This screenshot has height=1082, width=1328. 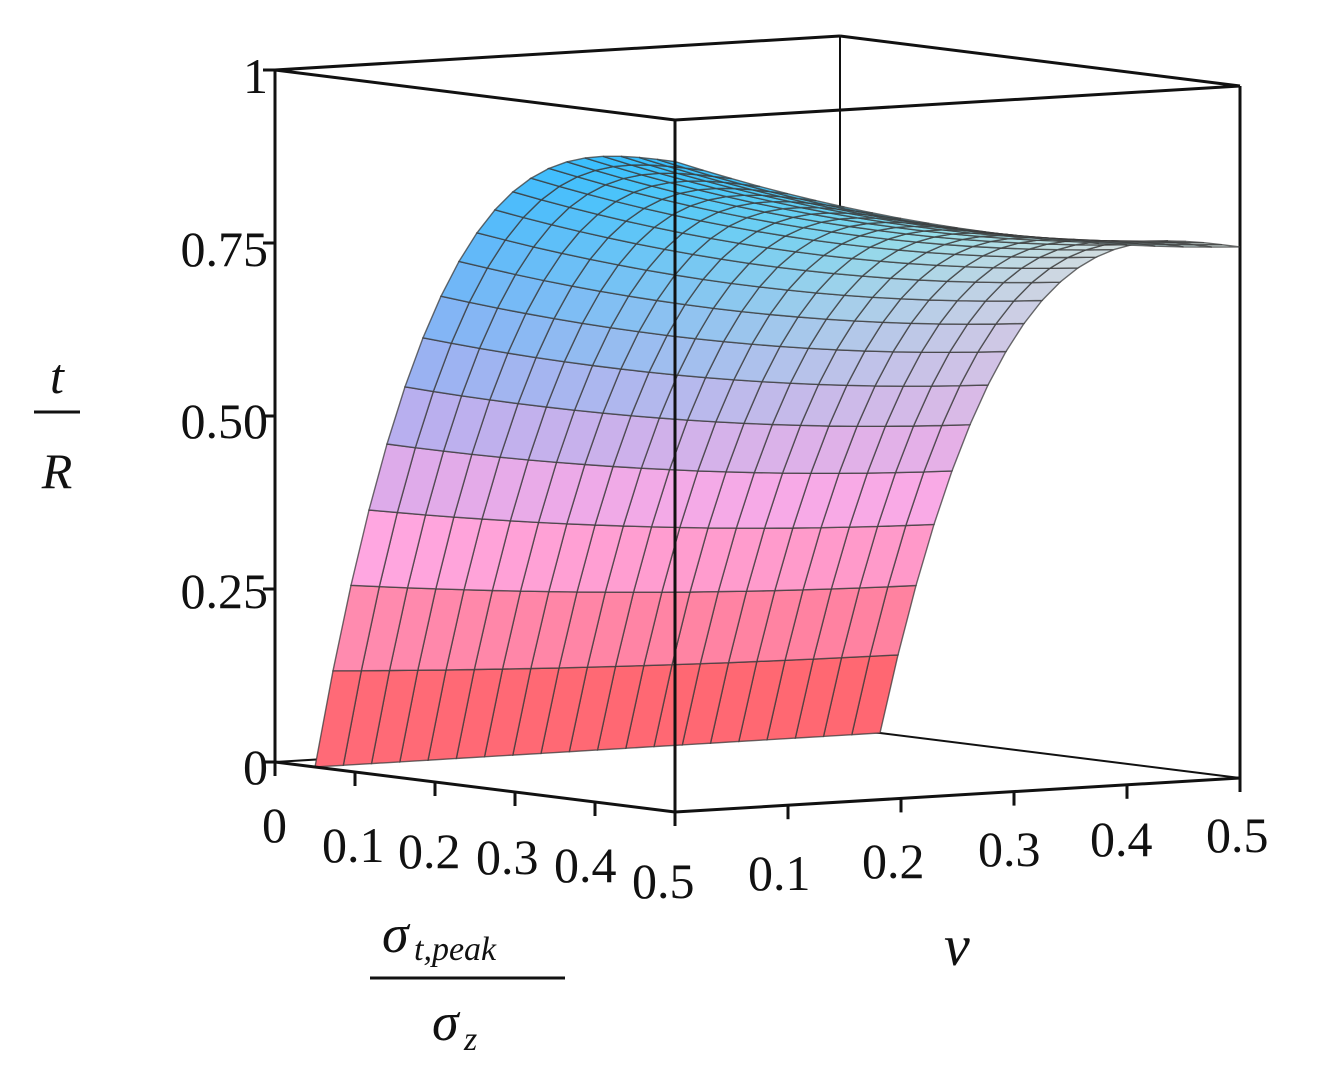 What do you see at coordinates (57, 471) in the screenshot?
I see `svg-text: R` at bounding box center [57, 471].